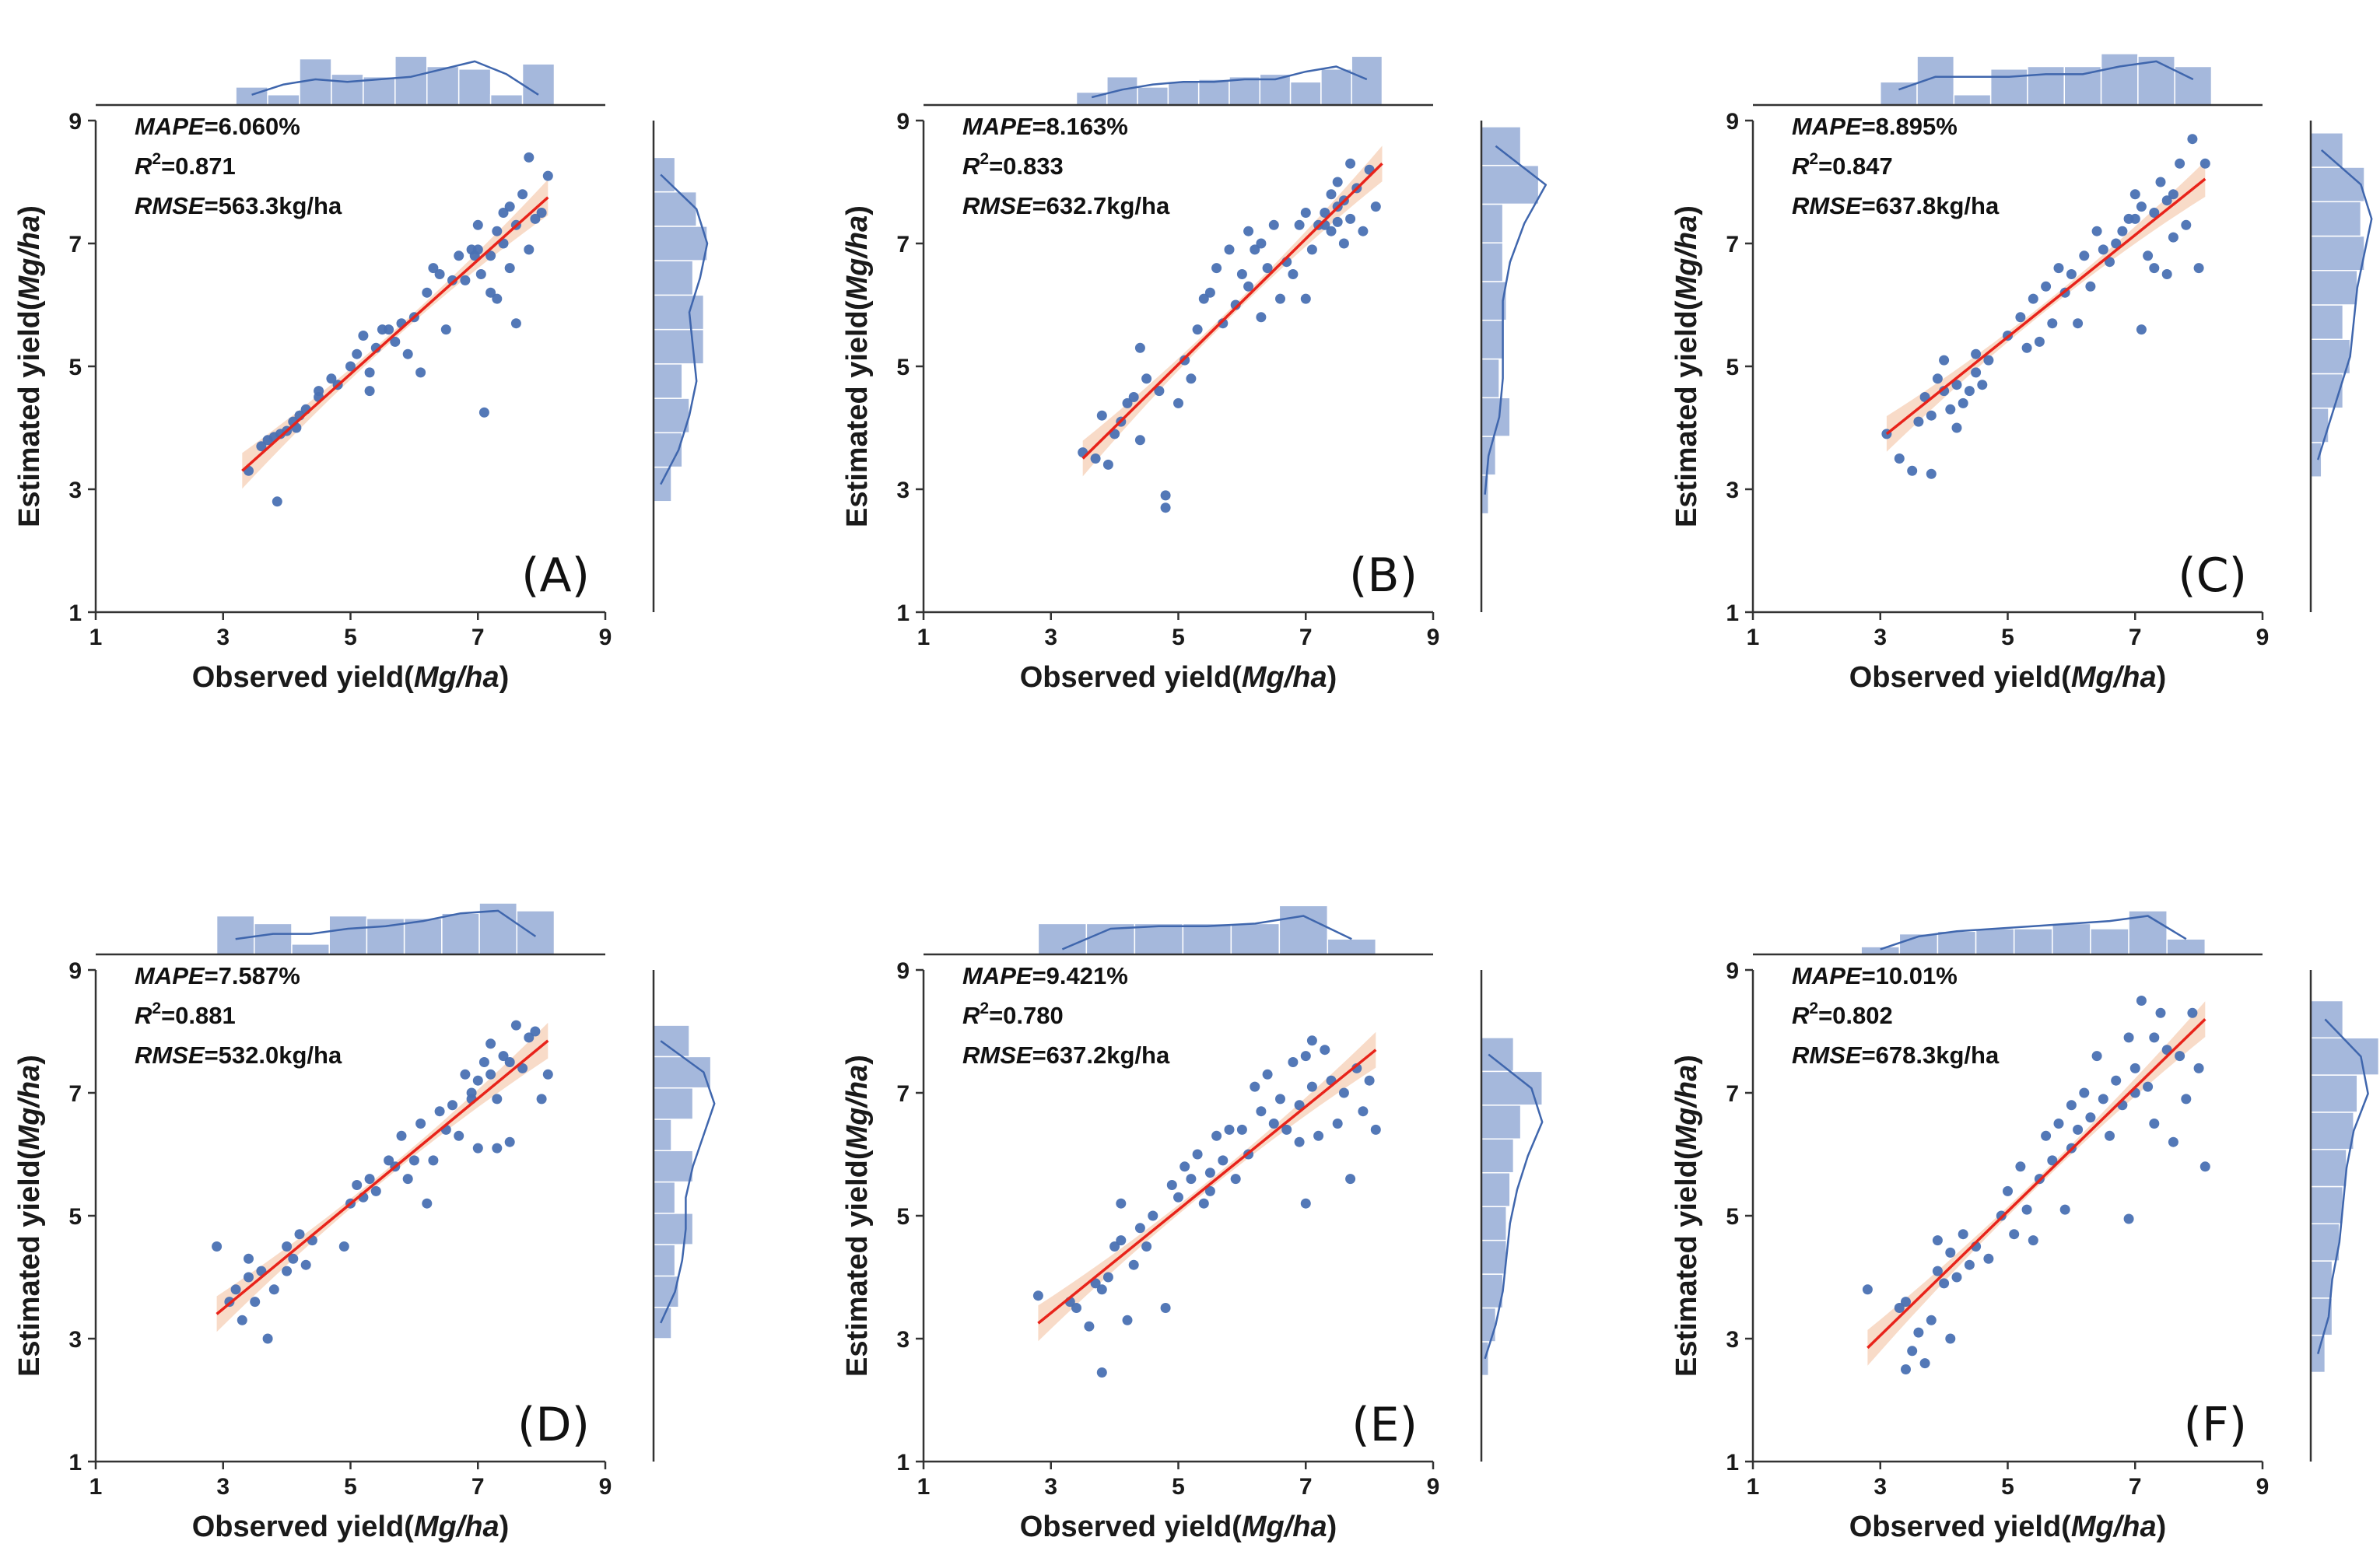 This screenshot has height=1565, width=2380. I want to click on y-axis-title-unit: Mg/ha, so click(30, 258).